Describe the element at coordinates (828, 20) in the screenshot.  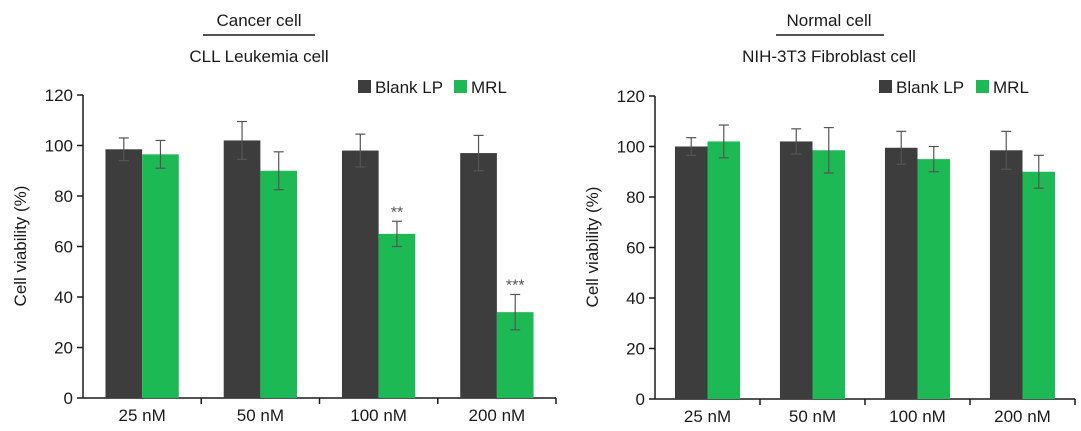
I see `group-title: Normal cell` at that location.